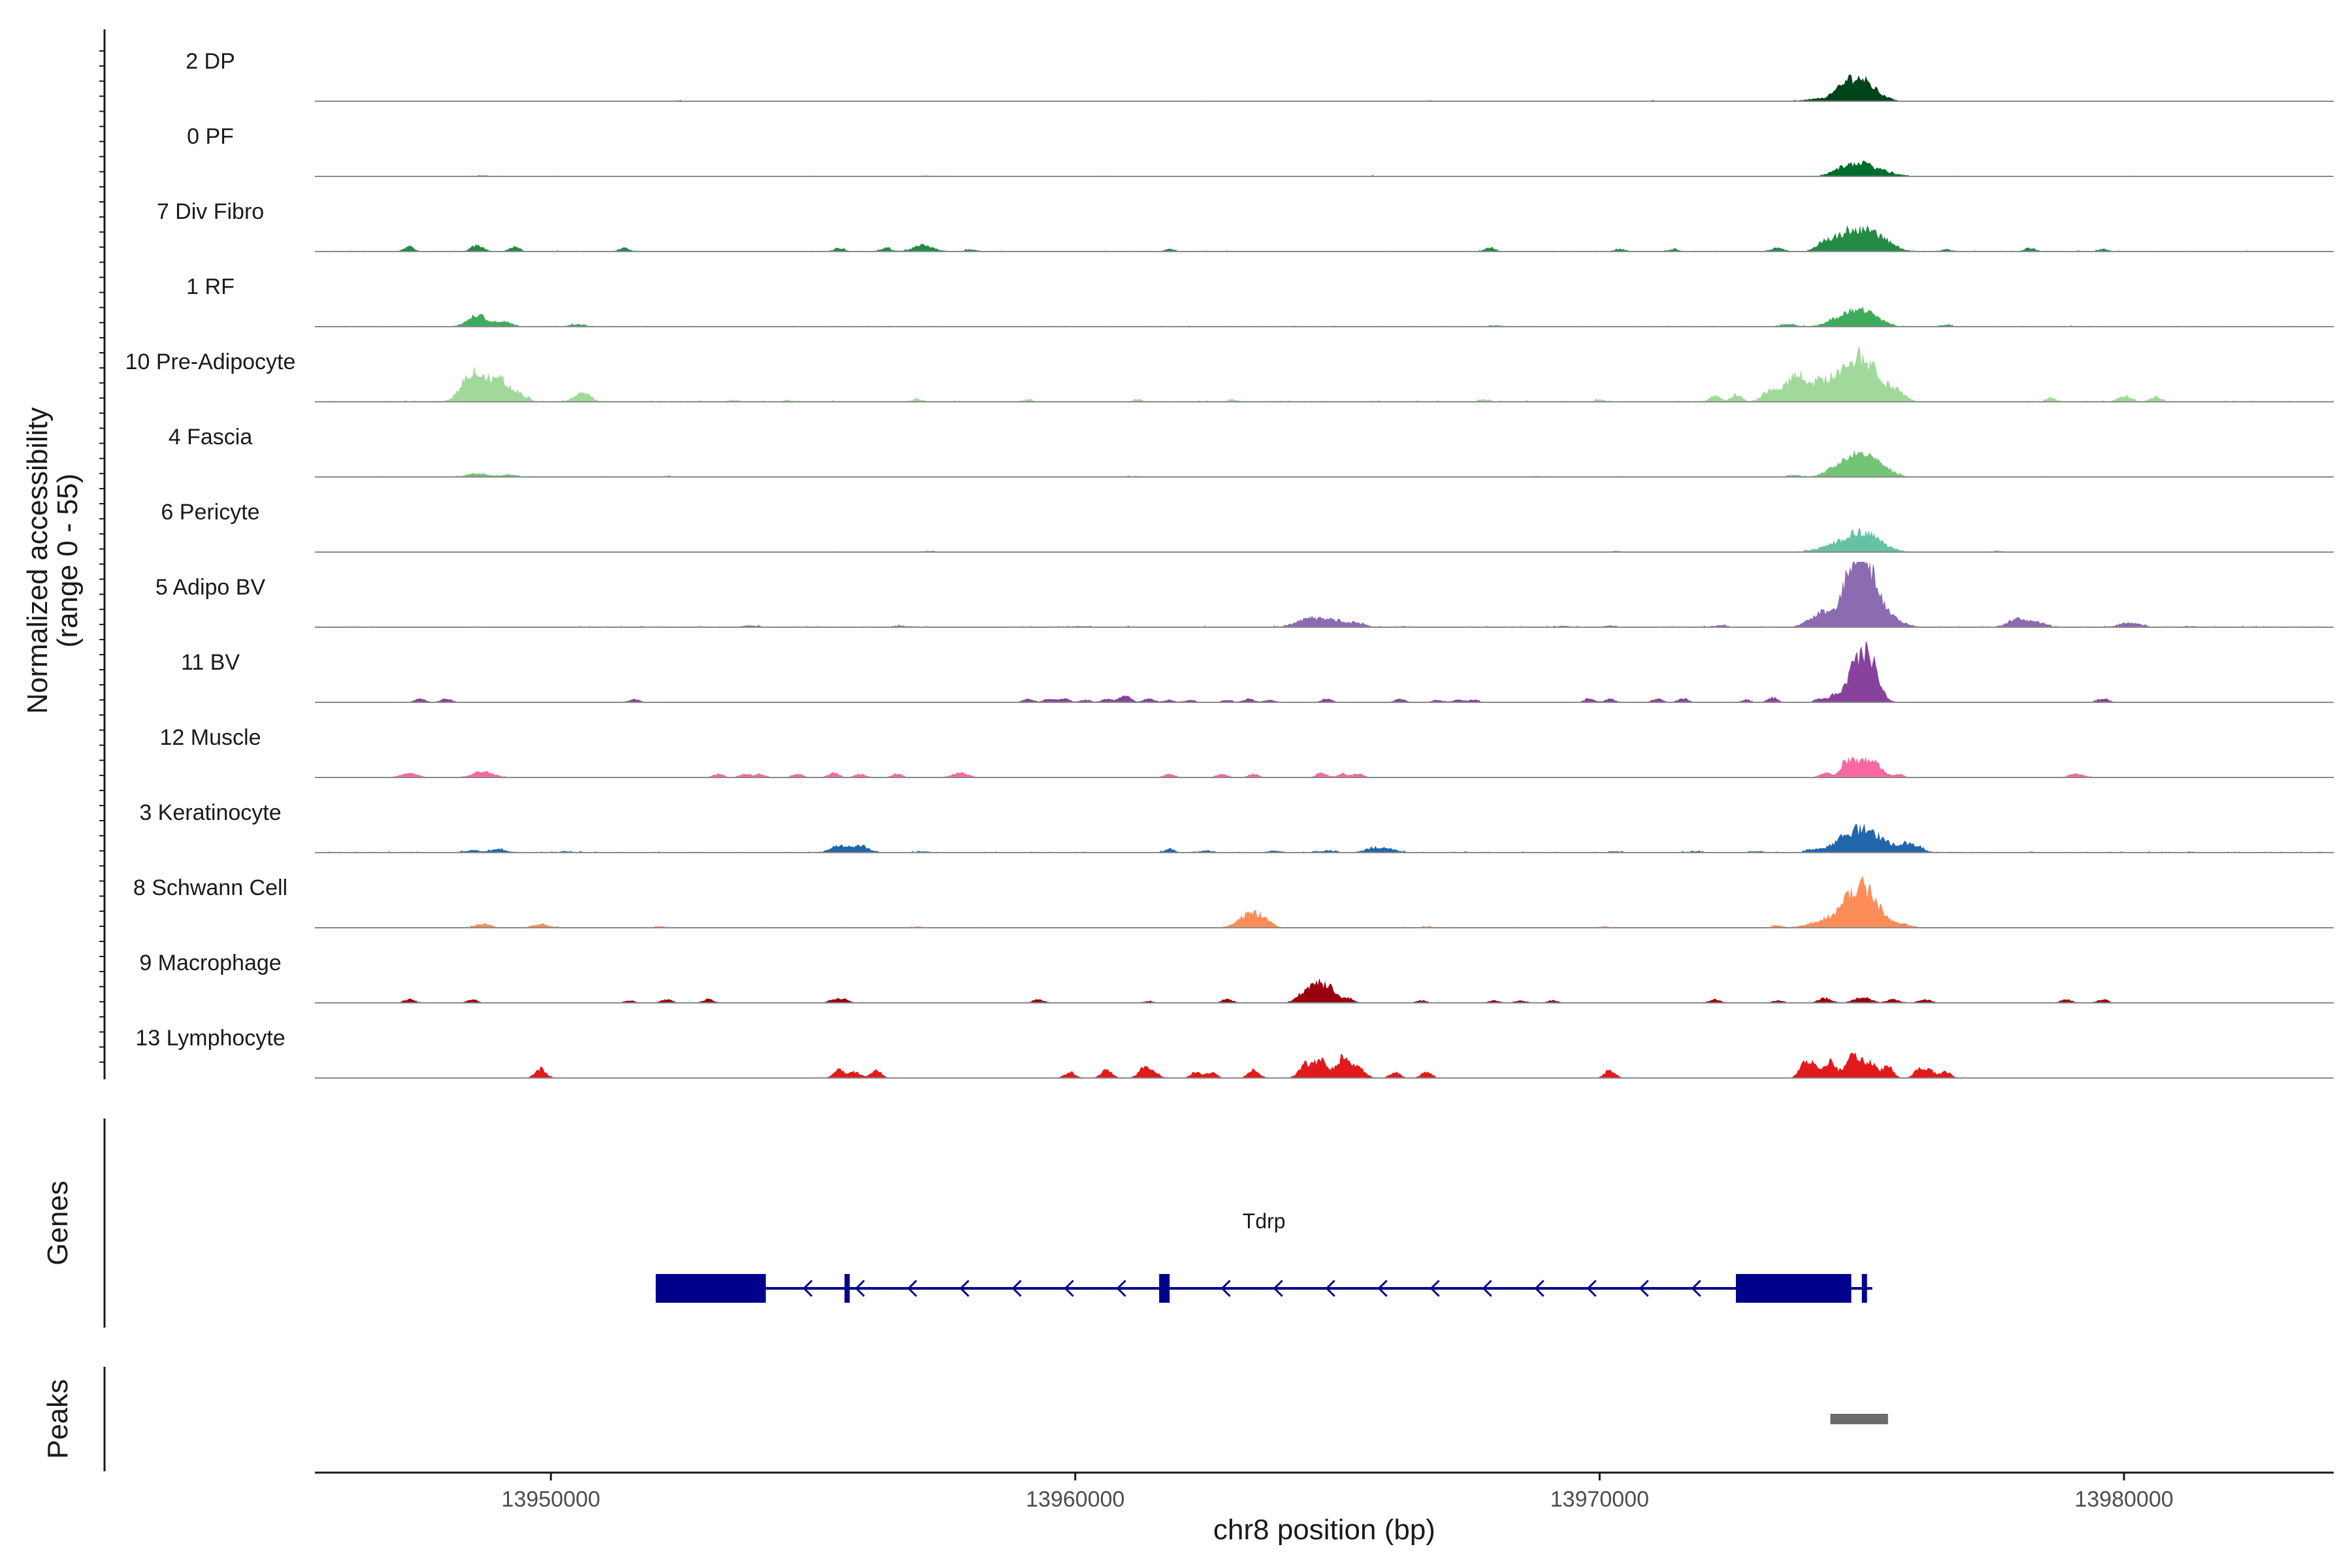 This screenshot has width=2352, height=1568. I want to click on track-label: 0 PF, so click(210, 136).